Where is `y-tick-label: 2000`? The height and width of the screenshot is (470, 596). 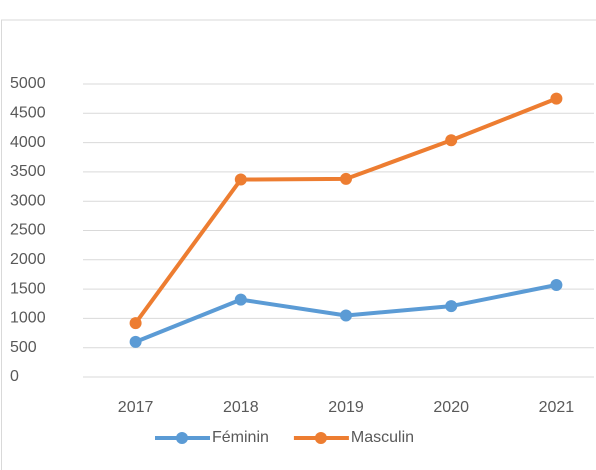 y-tick-label: 2000 is located at coordinates (28, 259).